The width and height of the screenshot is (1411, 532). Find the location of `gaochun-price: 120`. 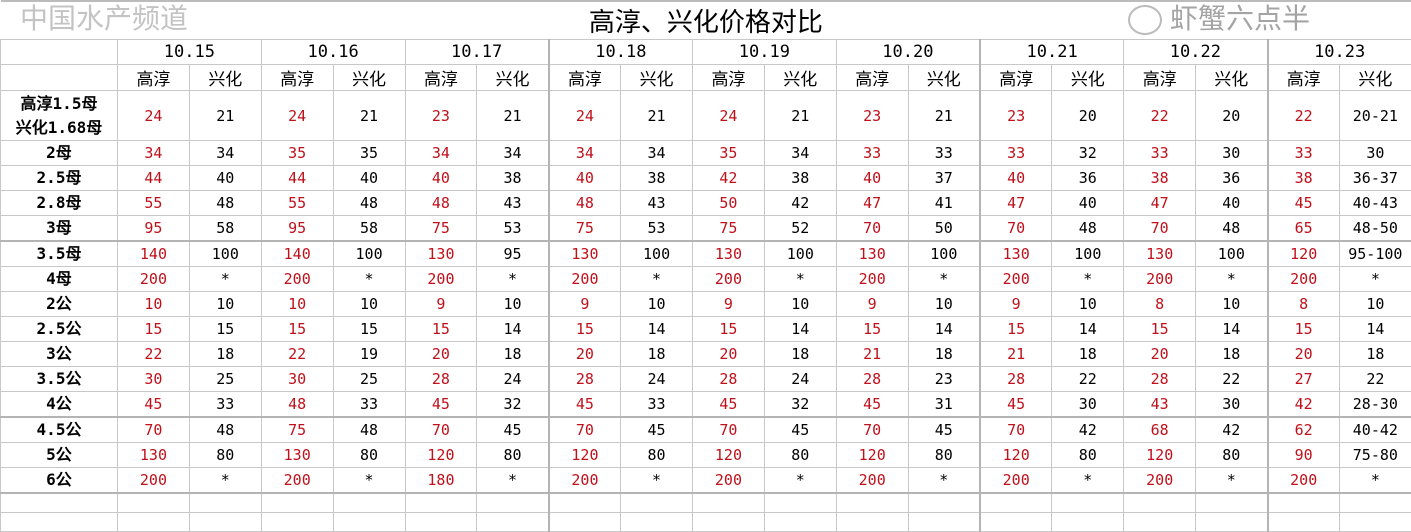

gaochun-price: 120 is located at coordinates (872, 455).